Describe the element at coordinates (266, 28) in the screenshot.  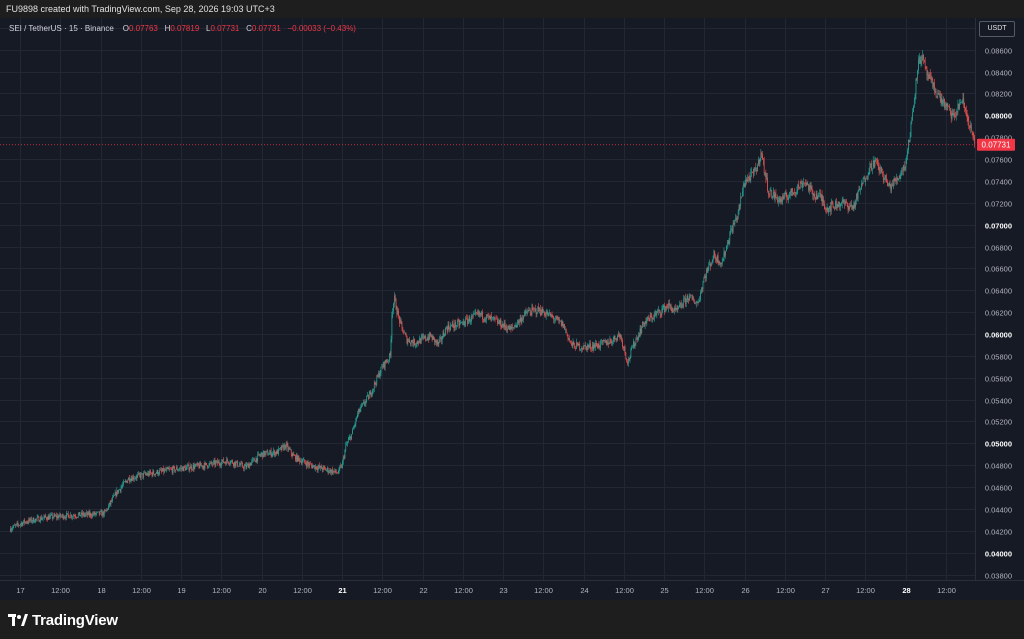
I see `close-value: 0.07731` at that location.